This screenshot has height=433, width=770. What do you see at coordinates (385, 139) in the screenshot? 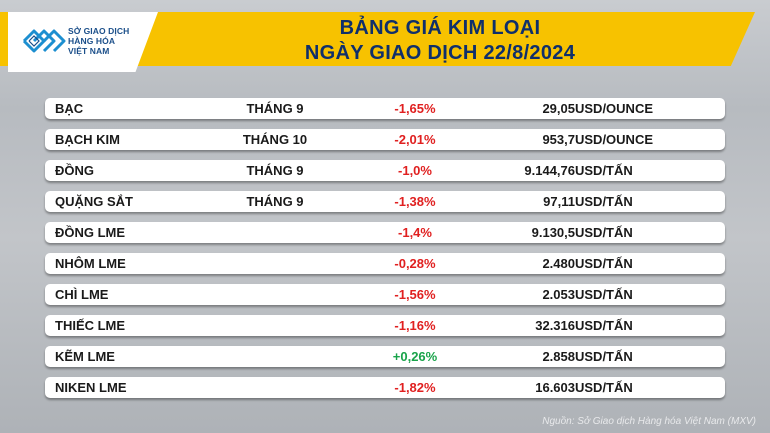
I see `table-row: BẠCH KIM THÁNG 10 -2,01% 953,7 USD/OUNCE` at bounding box center [385, 139].